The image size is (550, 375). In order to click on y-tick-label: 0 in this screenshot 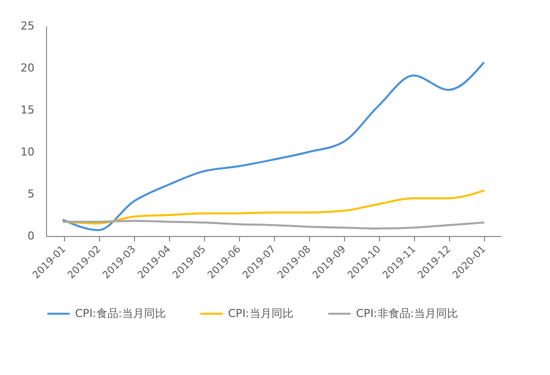, I will do `click(31, 236)`.